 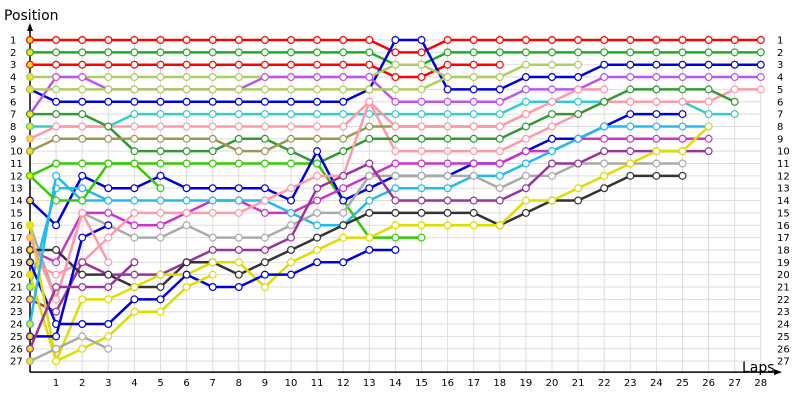 I want to click on x-tick-label: 10, so click(x=291, y=383).